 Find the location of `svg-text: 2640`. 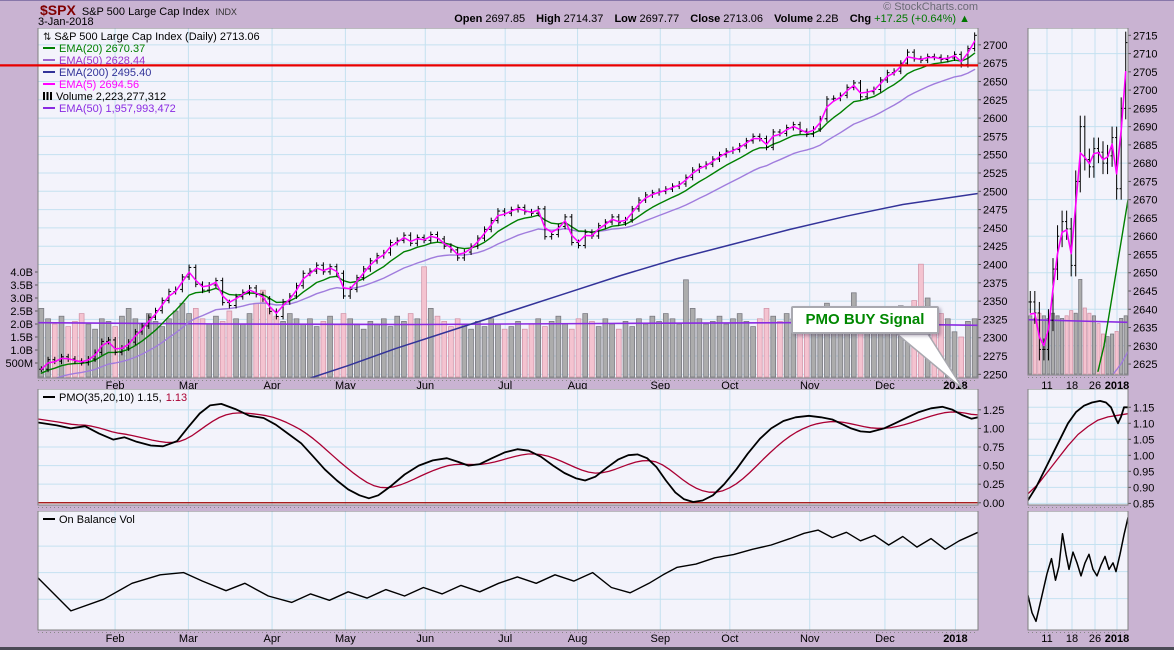

svg-text: 2640 is located at coordinates (1145, 310).